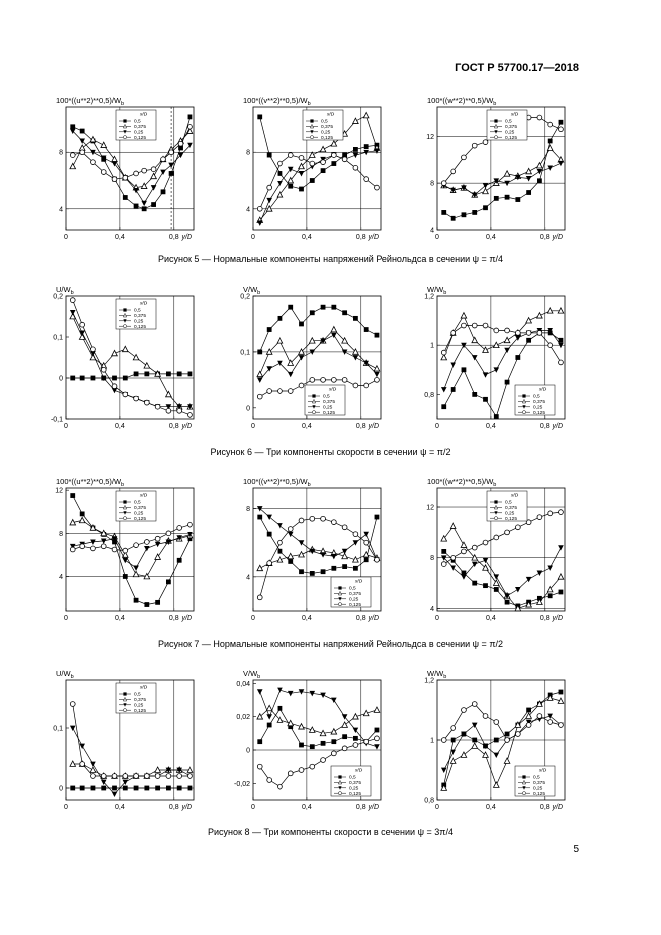 The height and width of the screenshot is (935, 661). Describe the element at coordinates (354, 600) in the screenshot. I see `legend-entry-label: 0,25` at that location.